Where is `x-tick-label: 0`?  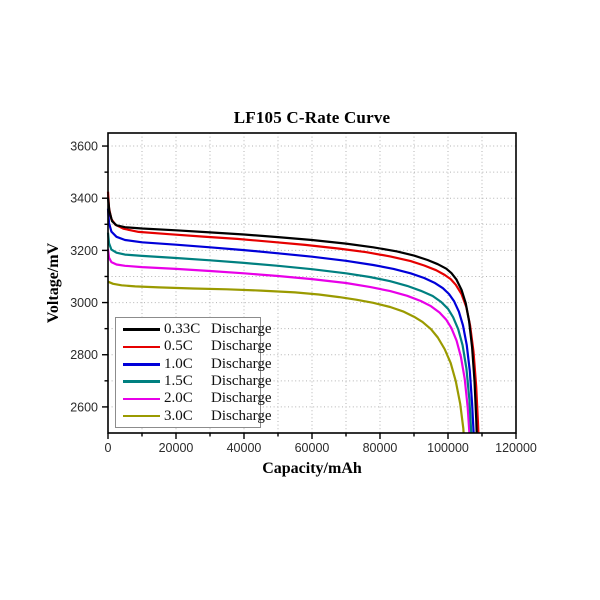
x-tick-label: 0 is located at coordinates (108, 448).